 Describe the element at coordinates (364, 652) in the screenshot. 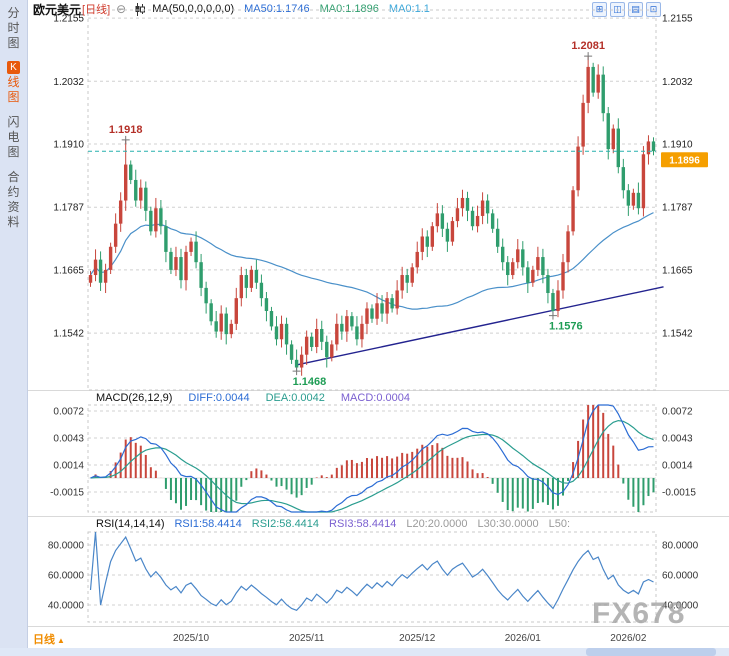

I see `horizontal-scrollbar` at that location.